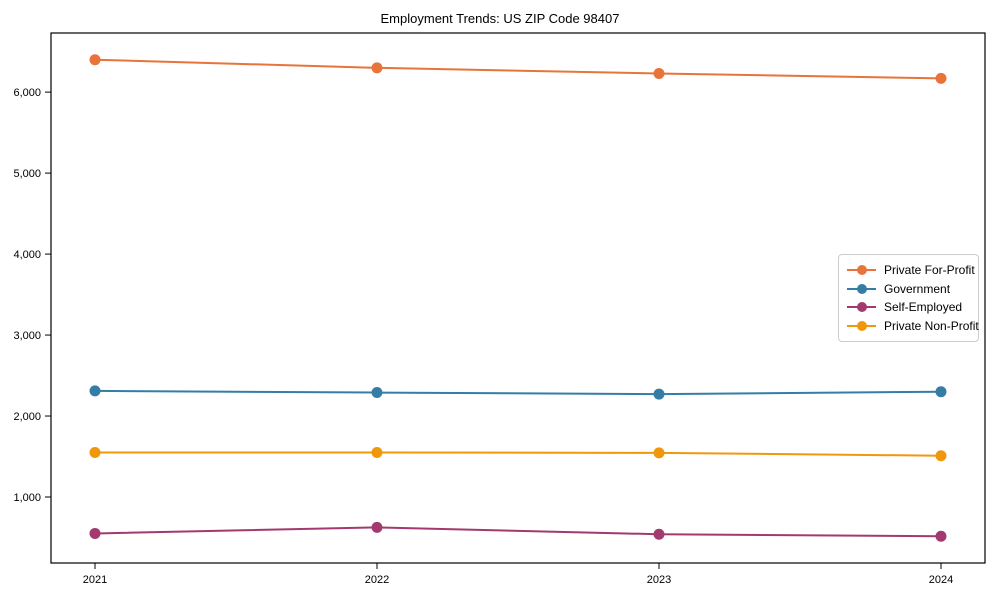 The width and height of the screenshot is (1000, 600). Describe the element at coordinates (518, 454) in the screenshot. I see `series-line-private-non-profit` at that location.